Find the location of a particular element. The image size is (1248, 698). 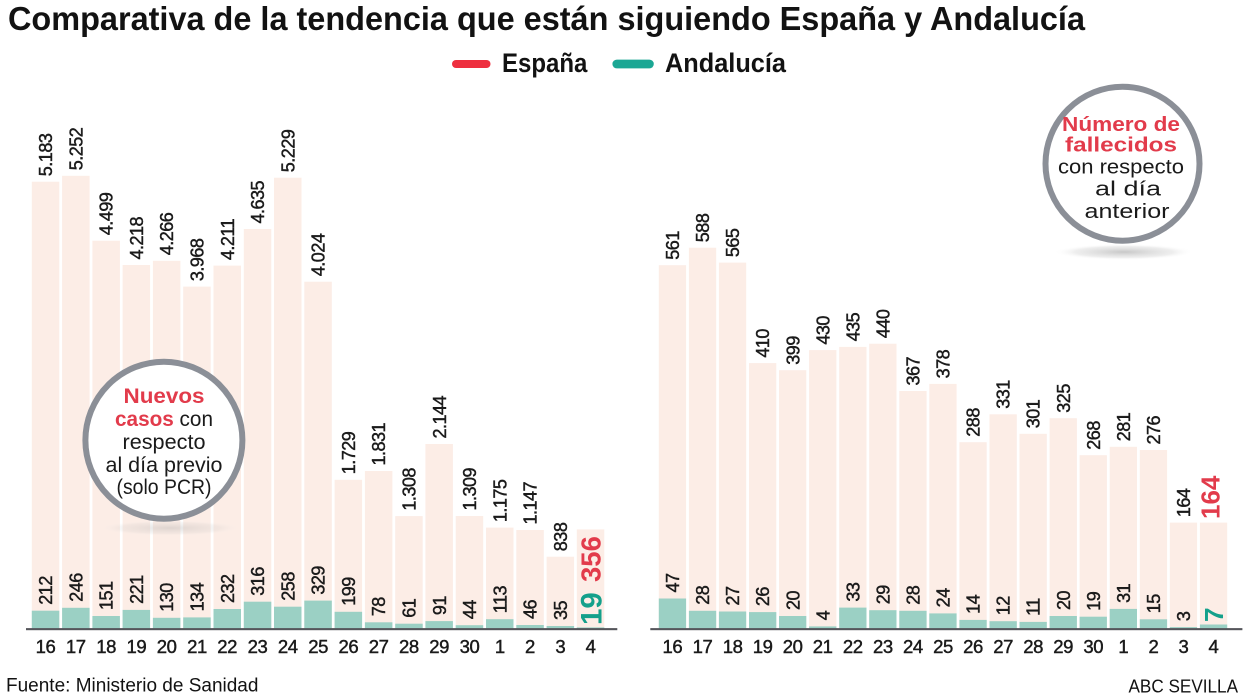

svg-text: 3.968 is located at coordinates (198, 259).